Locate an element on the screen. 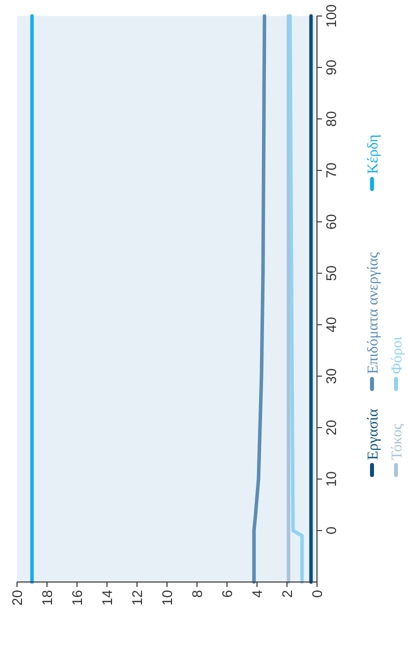 This screenshot has height=647, width=409. x-tick-label: 10 is located at coordinates (166, 598).